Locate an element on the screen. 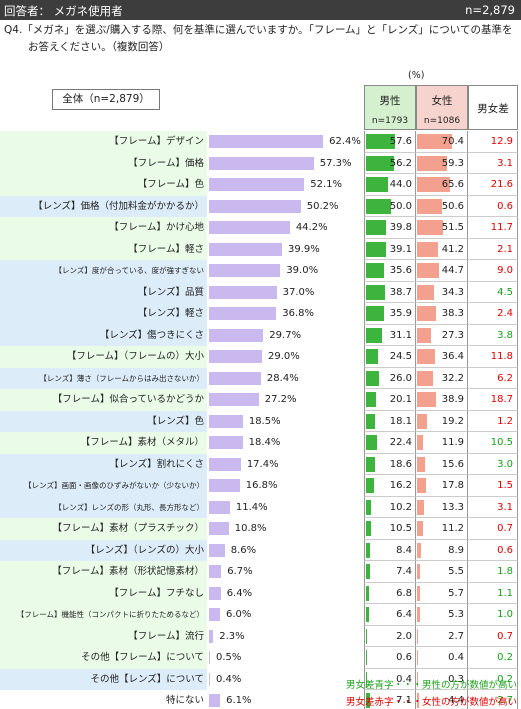  female-cell: 5.5 is located at coordinates (442, 572).